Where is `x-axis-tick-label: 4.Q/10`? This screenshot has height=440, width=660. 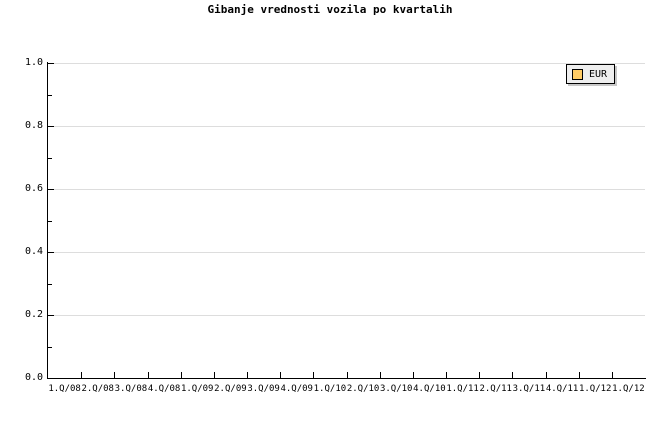
x-axis-tick-label: 4.Q/10 is located at coordinates (429, 389).